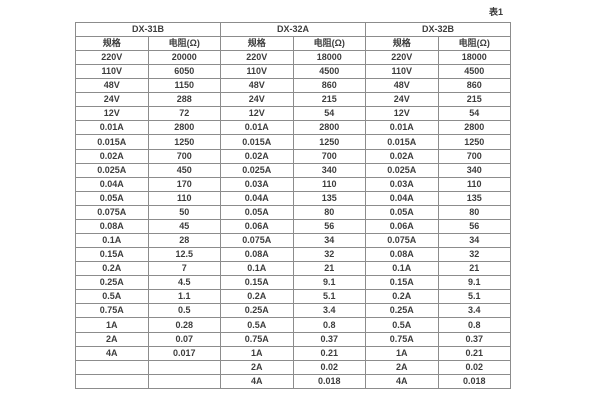 Image resolution: width=600 pixels, height=400 pixels. Describe the element at coordinates (257, 114) in the screenshot. I see `table-cell: 12V` at that location.